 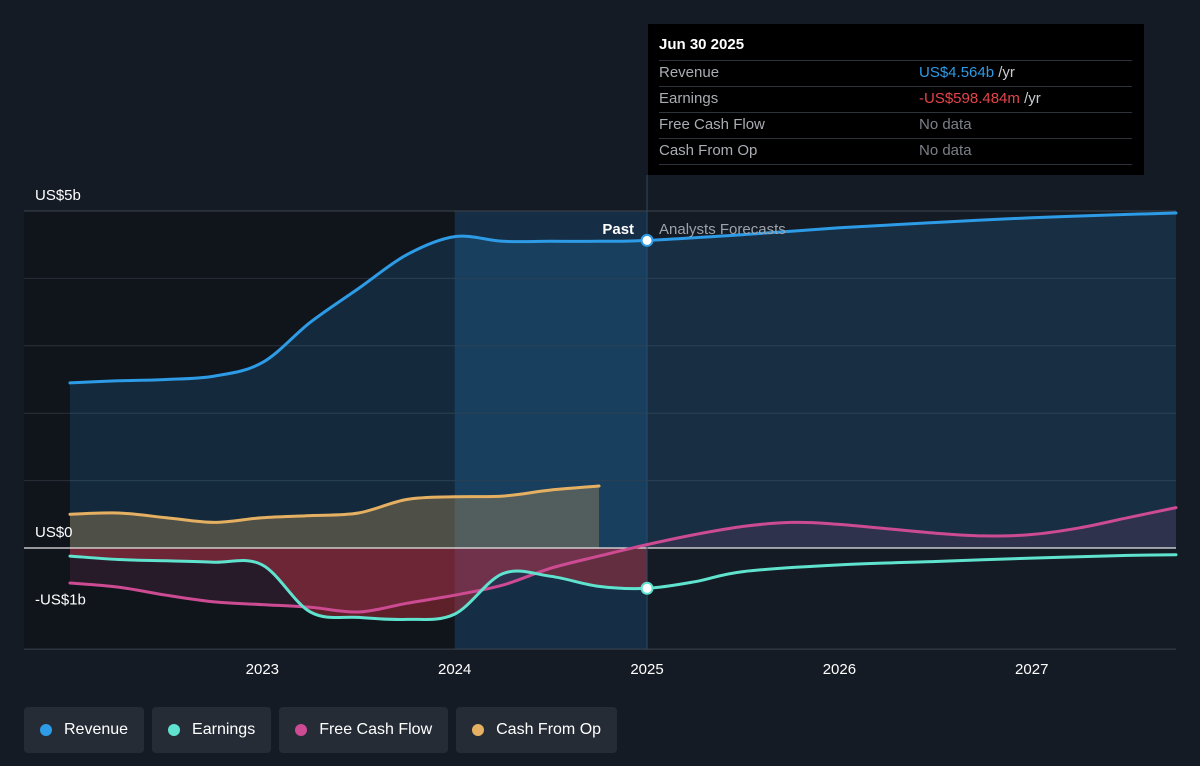 What do you see at coordinates (334, 504) in the screenshot?
I see `cash-from-op-line` at bounding box center [334, 504].